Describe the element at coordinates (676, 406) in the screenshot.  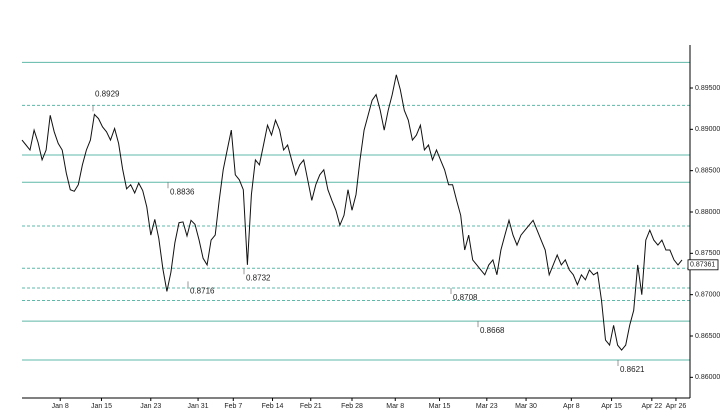
I see `x-tick-label: Apr 26` at that location.